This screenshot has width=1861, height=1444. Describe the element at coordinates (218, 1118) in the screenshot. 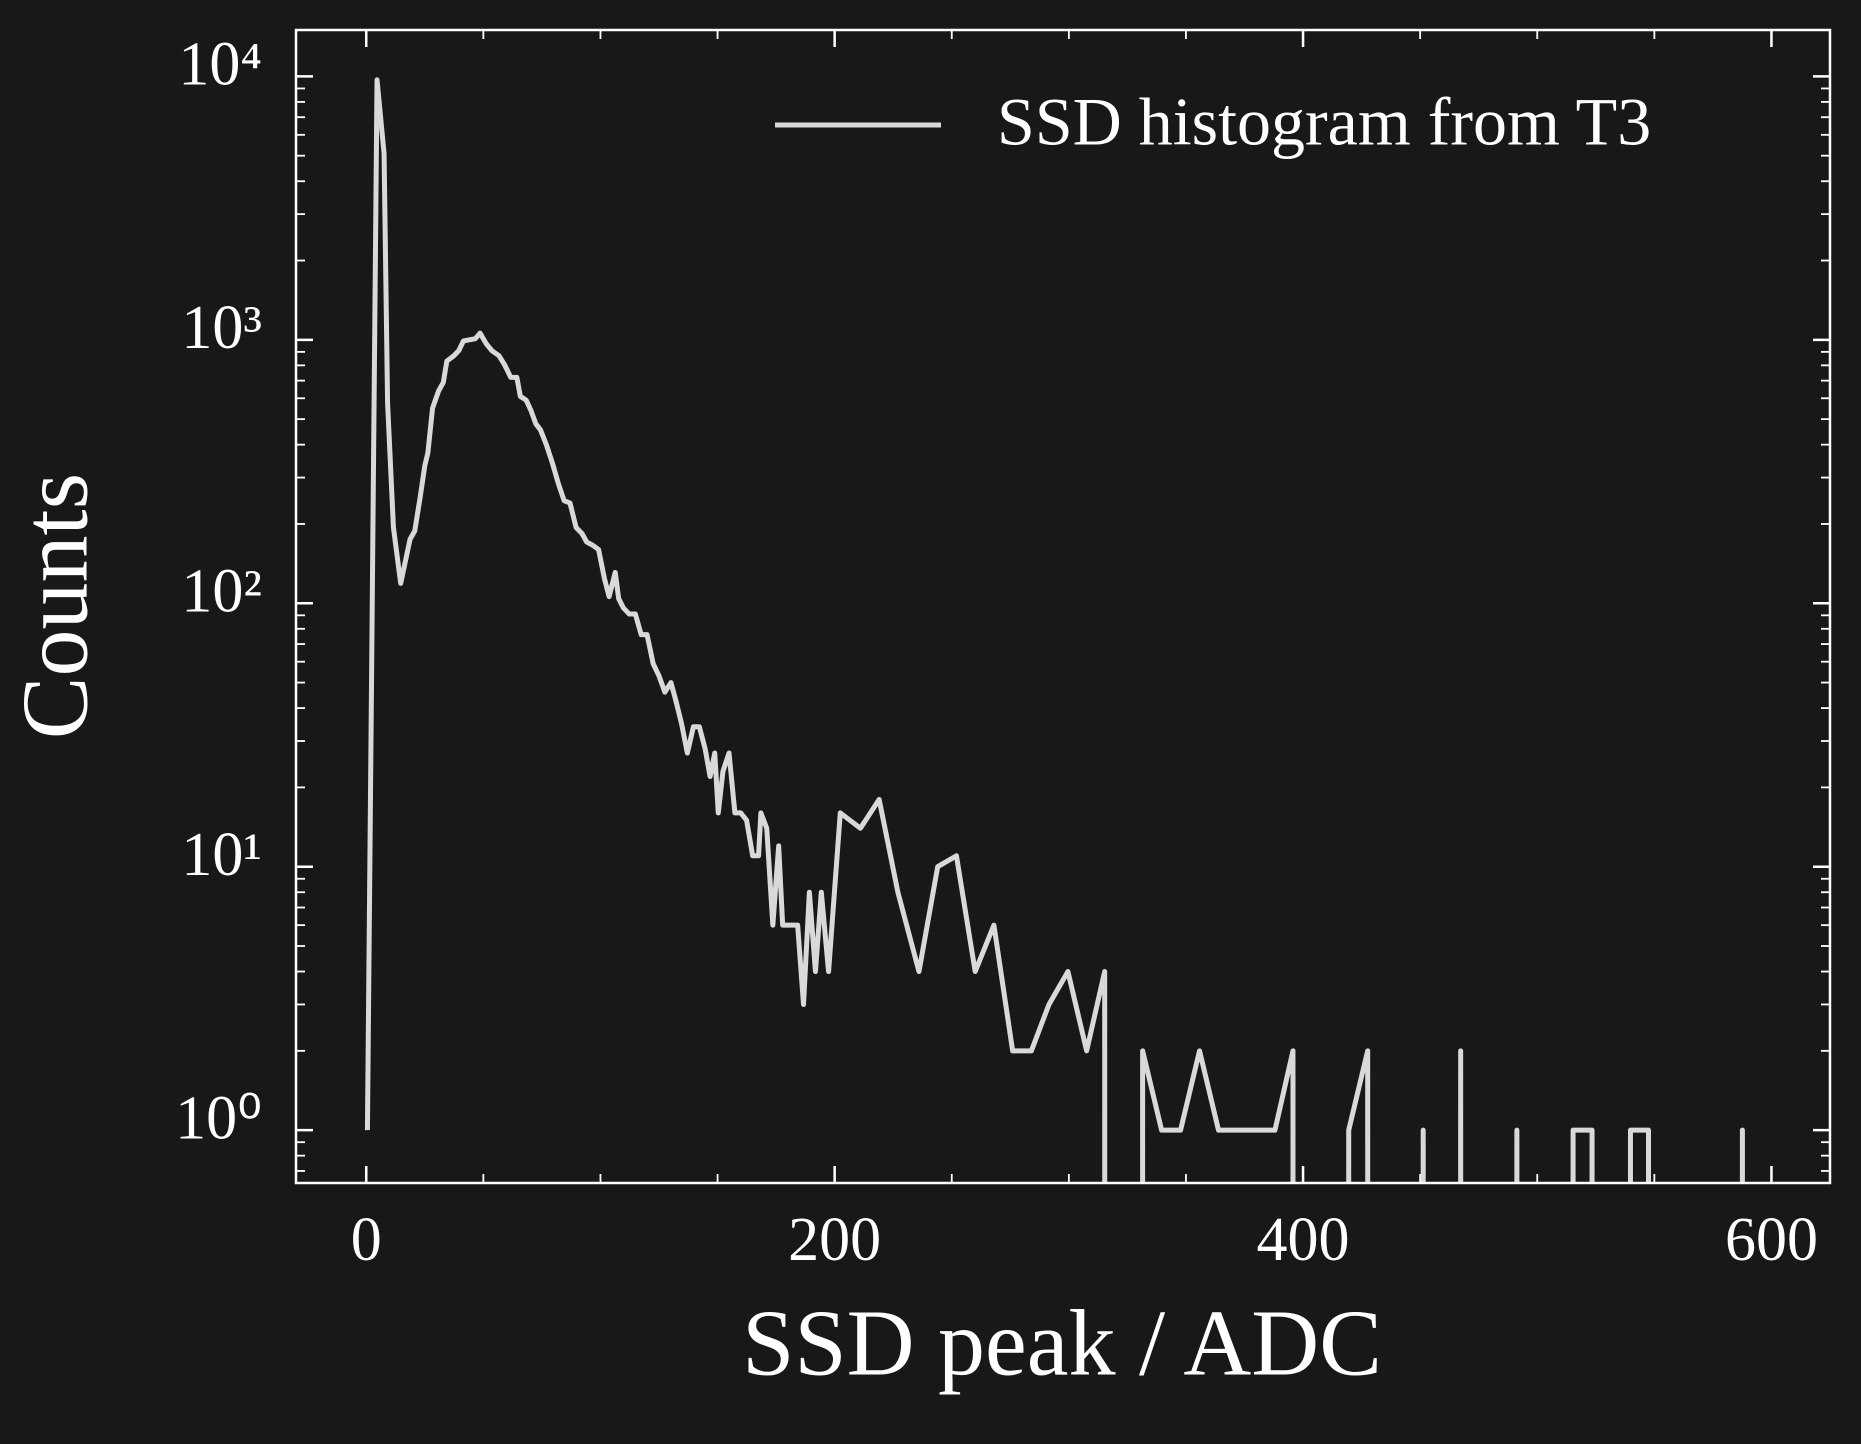

I see `y-tick-label: 10⁰` at that location.